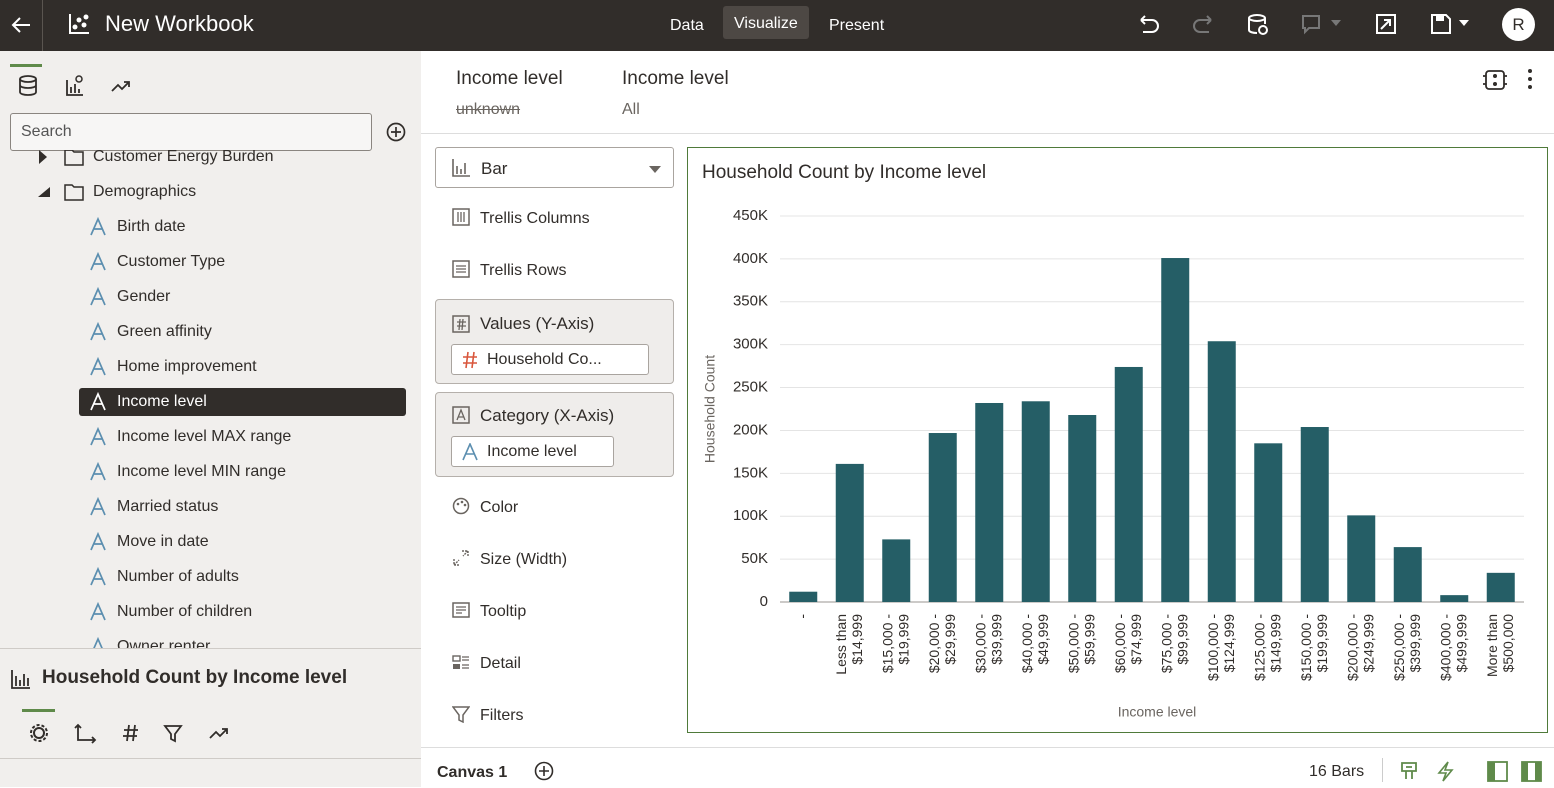 The height and width of the screenshot is (788, 1554). Describe the element at coordinates (754, 558) in the screenshot. I see `y-tick-label: 50K` at that location.